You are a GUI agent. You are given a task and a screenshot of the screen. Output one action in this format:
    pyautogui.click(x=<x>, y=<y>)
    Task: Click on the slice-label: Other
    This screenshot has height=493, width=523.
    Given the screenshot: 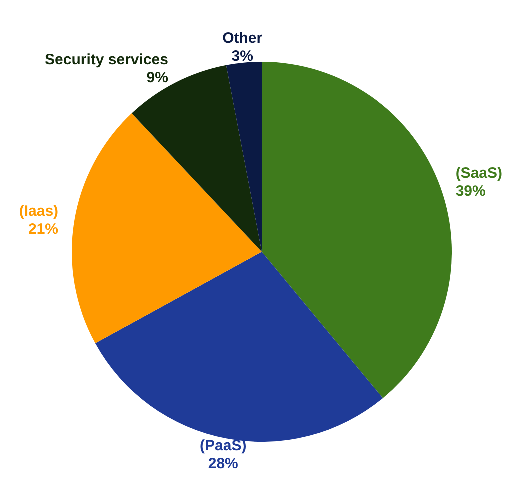 What is the action you would take?
    pyautogui.click(x=242, y=38)
    